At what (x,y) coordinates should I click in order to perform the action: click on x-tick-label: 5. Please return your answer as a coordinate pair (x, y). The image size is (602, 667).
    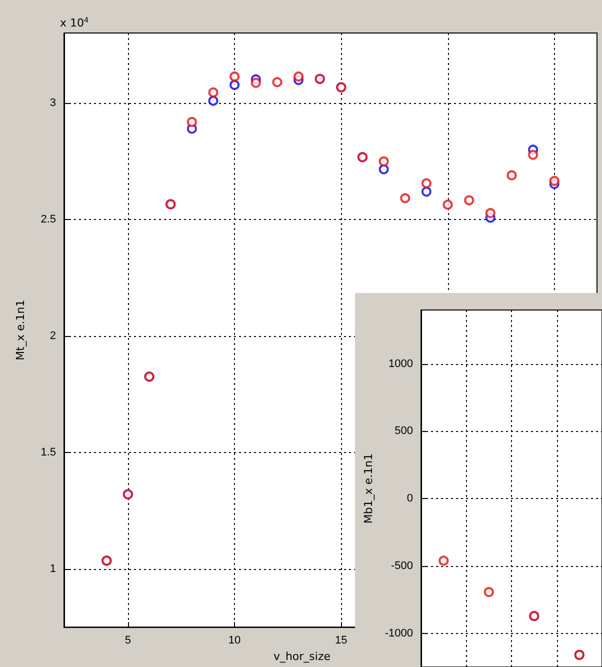
    Looking at the image, I should click on (128, 640).